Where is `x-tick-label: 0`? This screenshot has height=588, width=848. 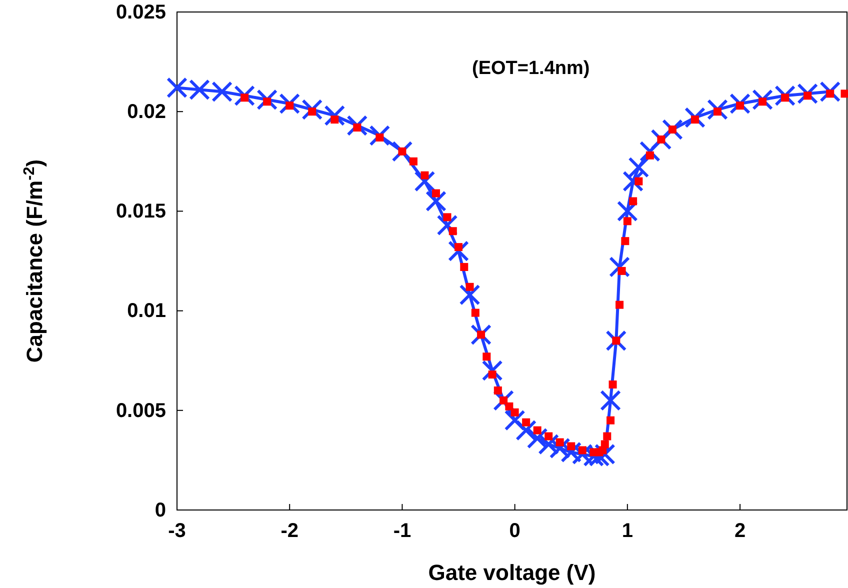 x-tick-label: 0 is located at coordinates (514, 531).